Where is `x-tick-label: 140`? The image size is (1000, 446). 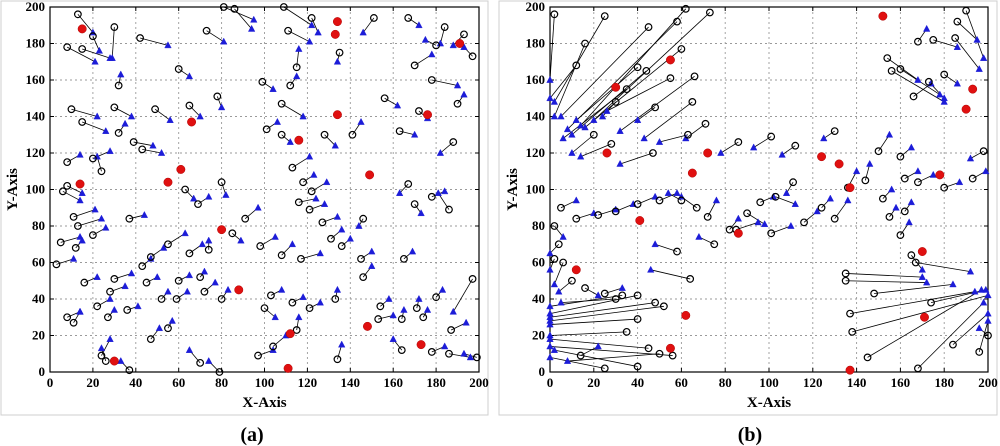
x-tick-label: 140 is located at coordinates (857, 382).